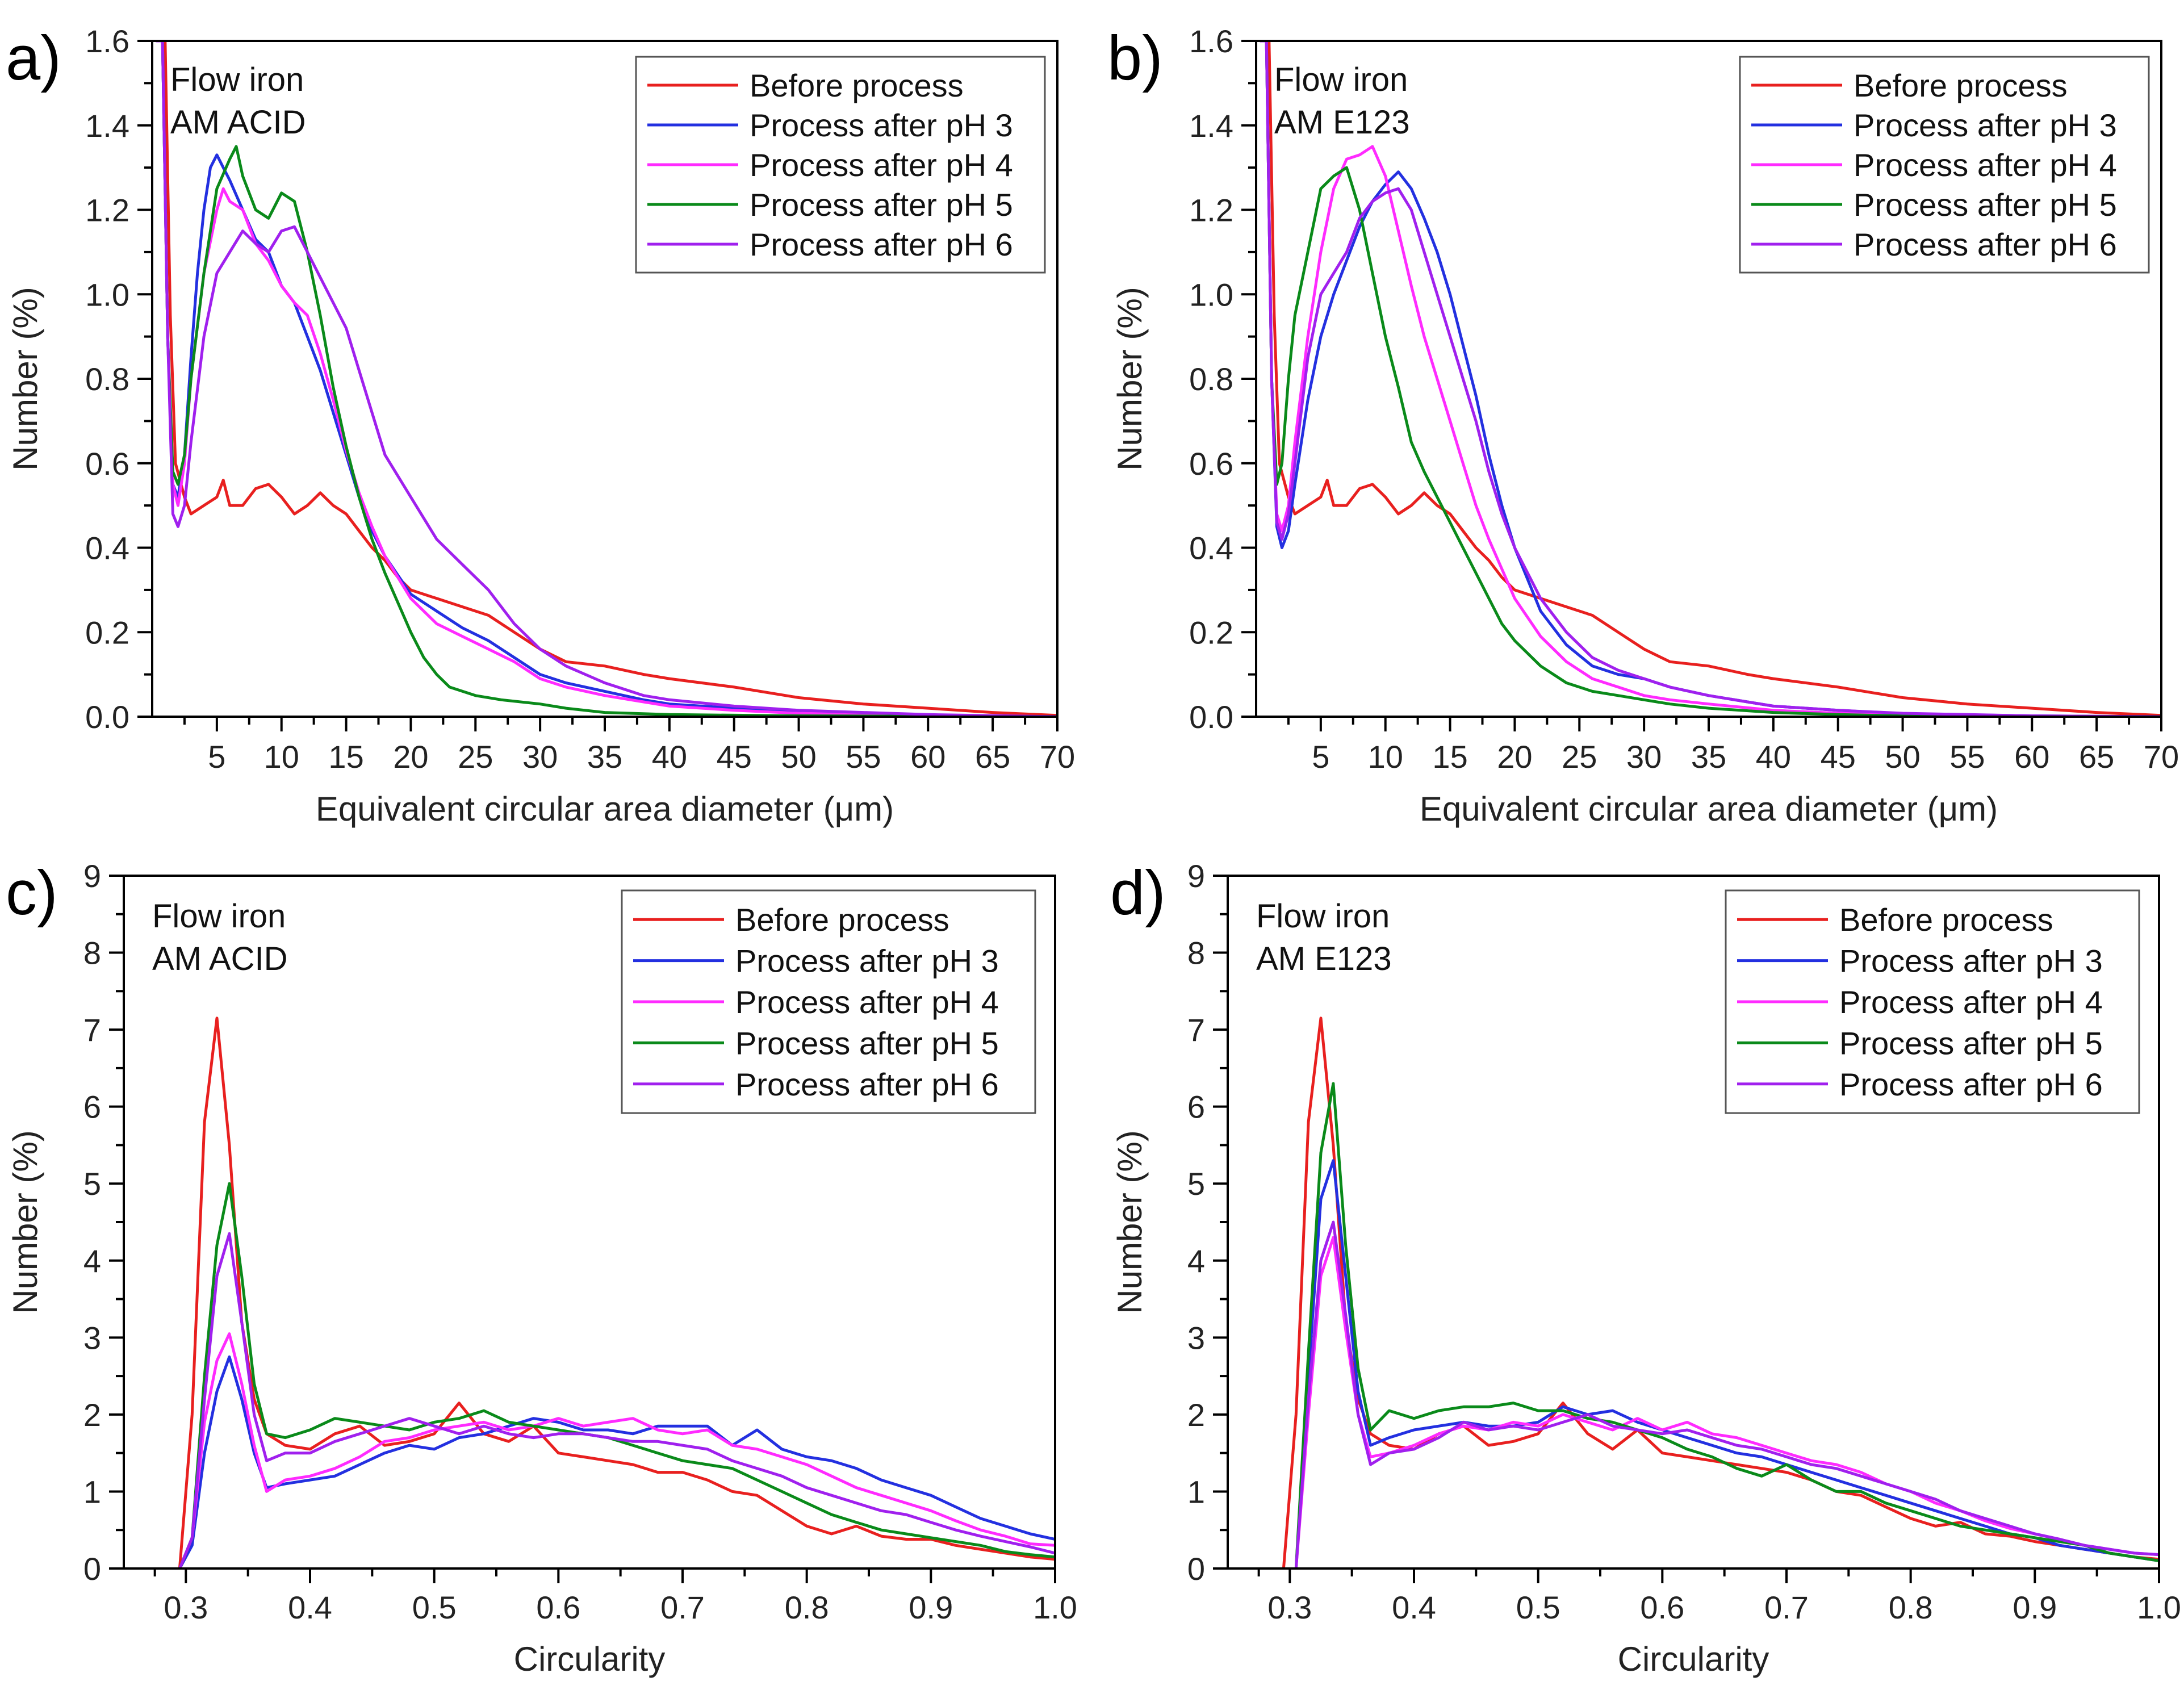 The width and height of the screenshot is (2184, 1694). I want to click on x-tick-label: 5, so click(217, 757).